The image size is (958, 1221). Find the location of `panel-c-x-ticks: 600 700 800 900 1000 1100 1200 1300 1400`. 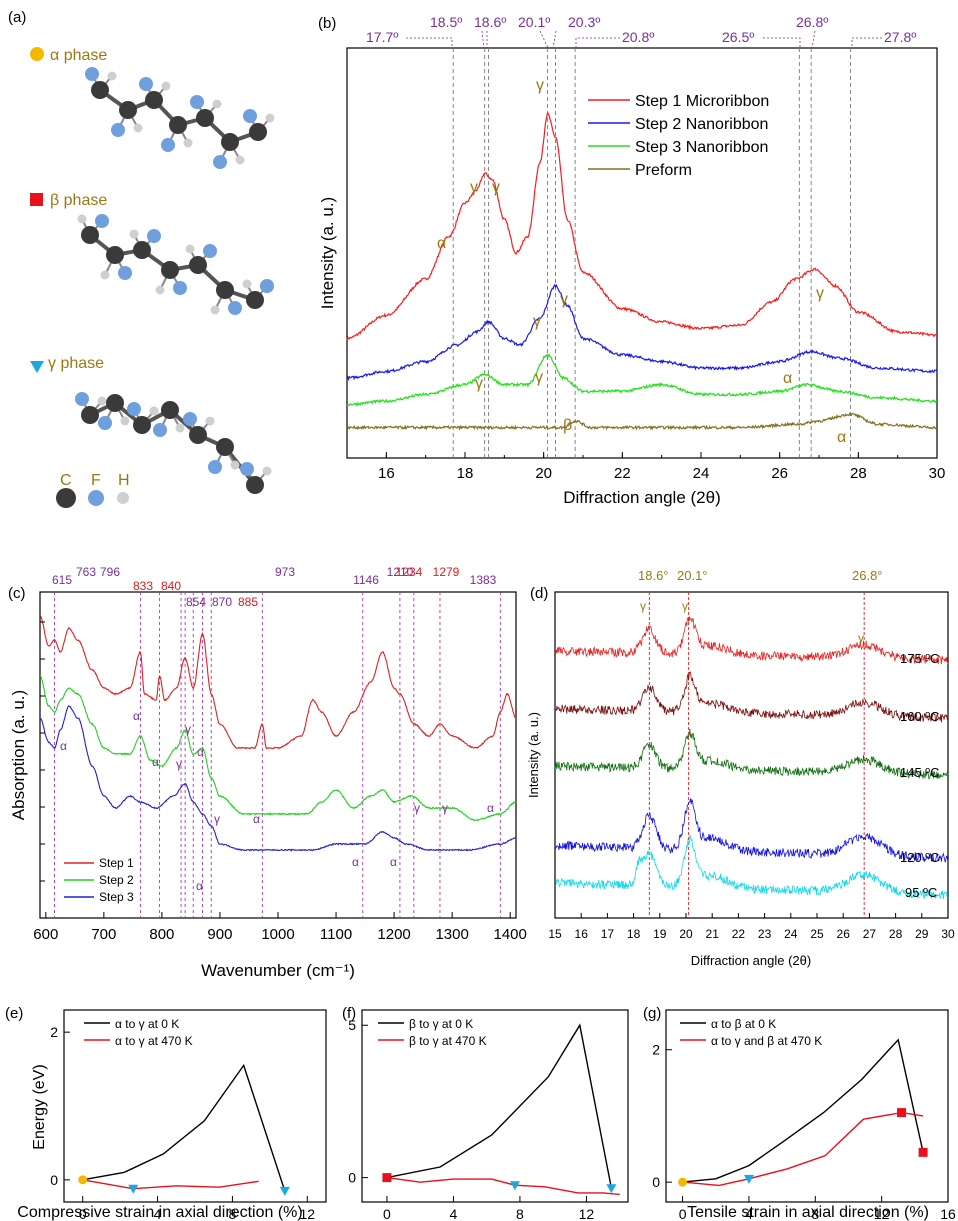

panel-c-x-ticks: 600 700 800 900 1000 1100 1200 1300 1400 is located at coordinates (280, 927).